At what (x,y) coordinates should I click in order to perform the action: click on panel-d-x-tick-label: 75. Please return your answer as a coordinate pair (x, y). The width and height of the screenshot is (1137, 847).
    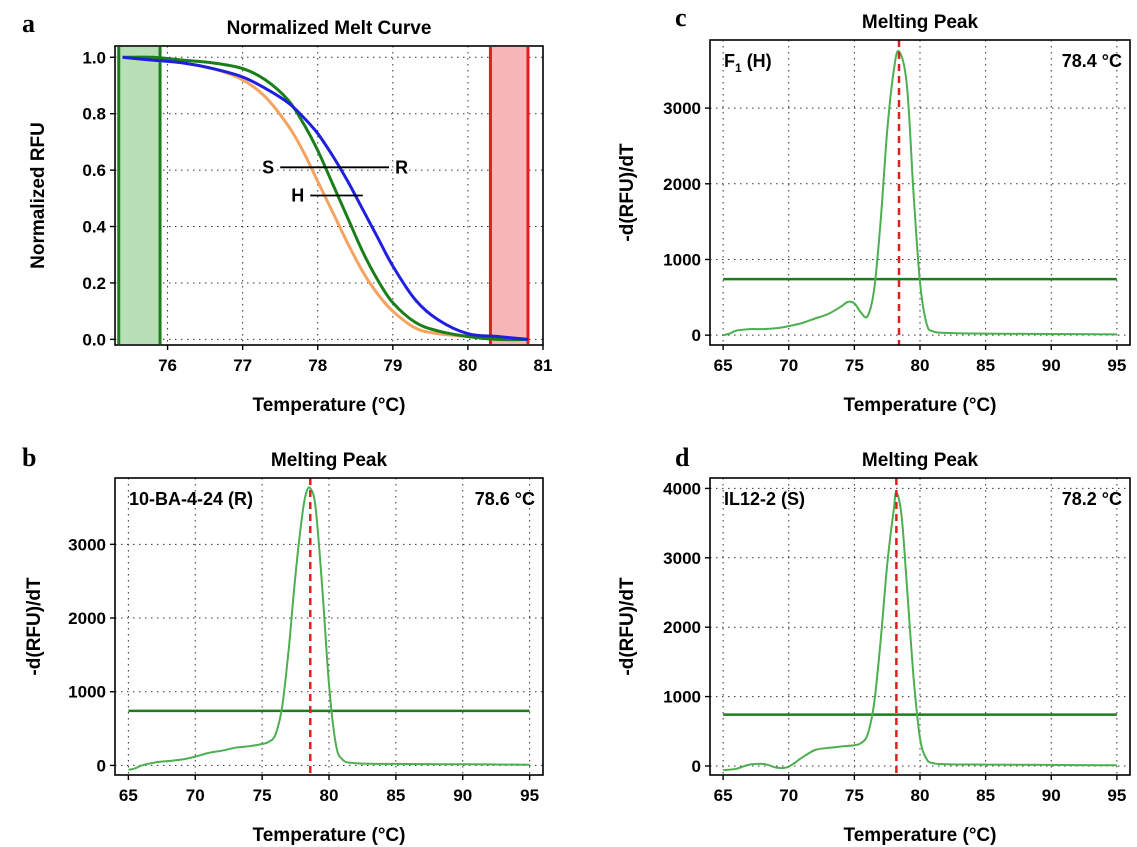
    Looking at the image, I should click on (854, 795).